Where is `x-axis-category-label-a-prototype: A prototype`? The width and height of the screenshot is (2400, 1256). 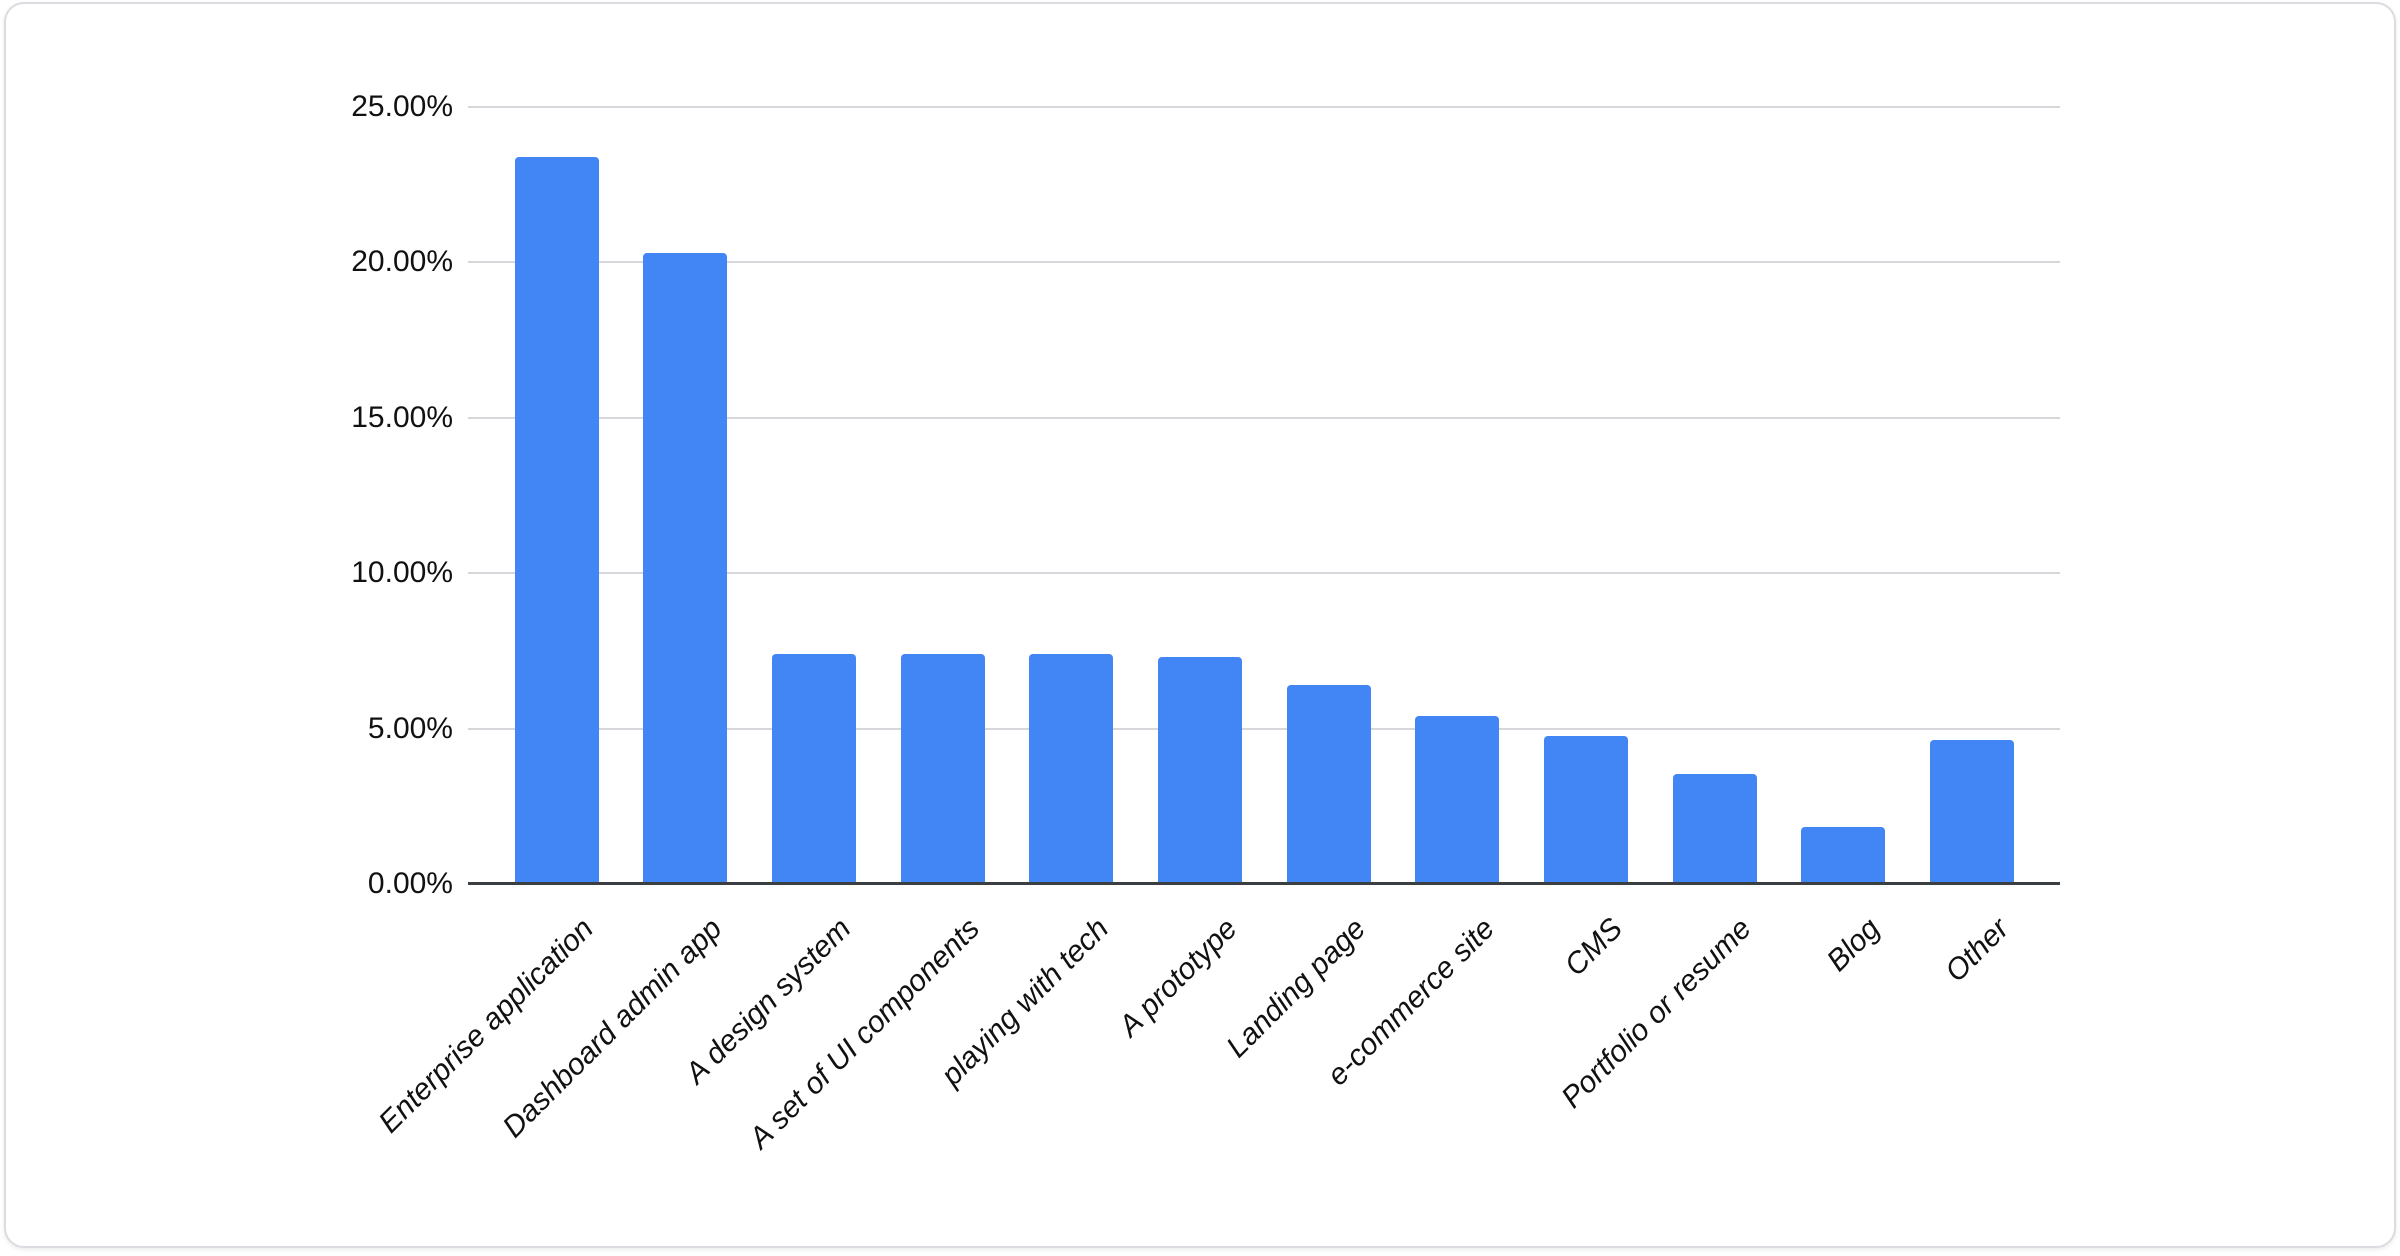
x-axis-category-label-a-prototype: A prototype is located at coordinates (1178, 978).